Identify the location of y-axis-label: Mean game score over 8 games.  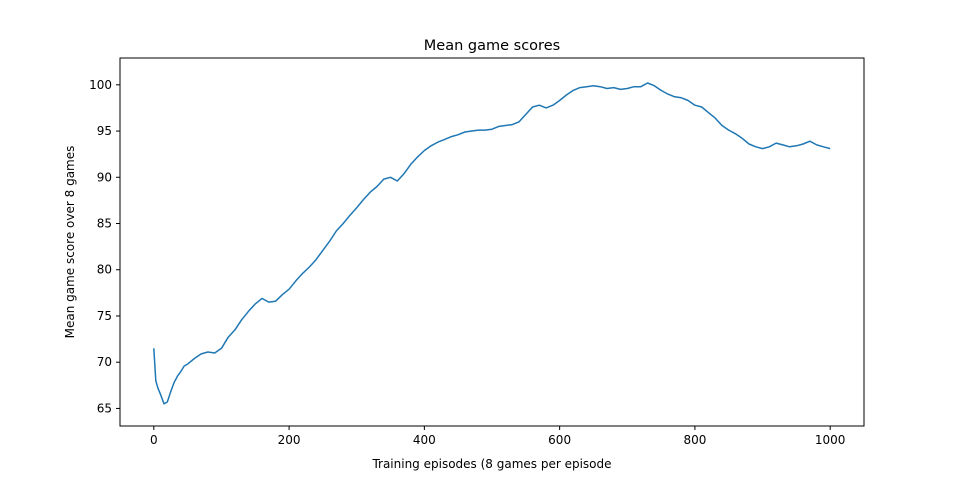
(70, 242).